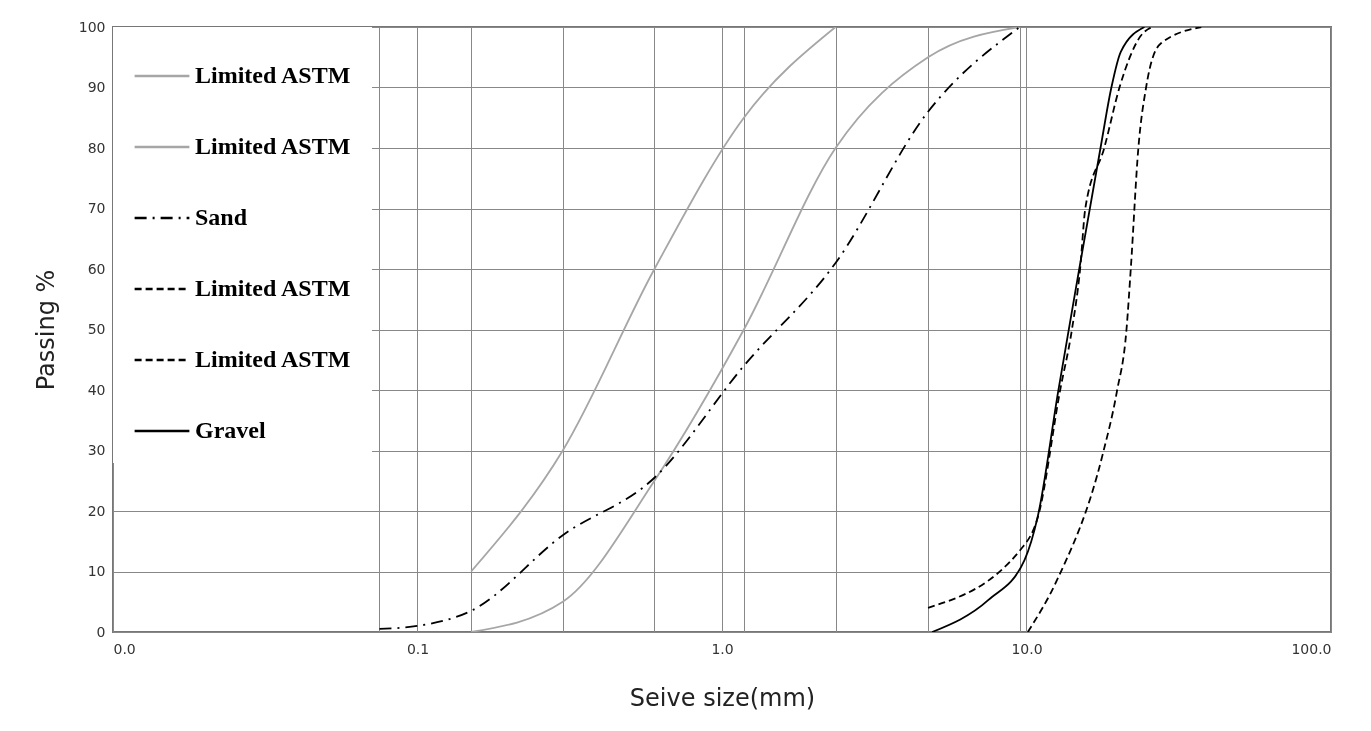 The height and width of the screenshot is (731, 1371). I want to click on x-tick-label: 1.0, so click(722, 648).